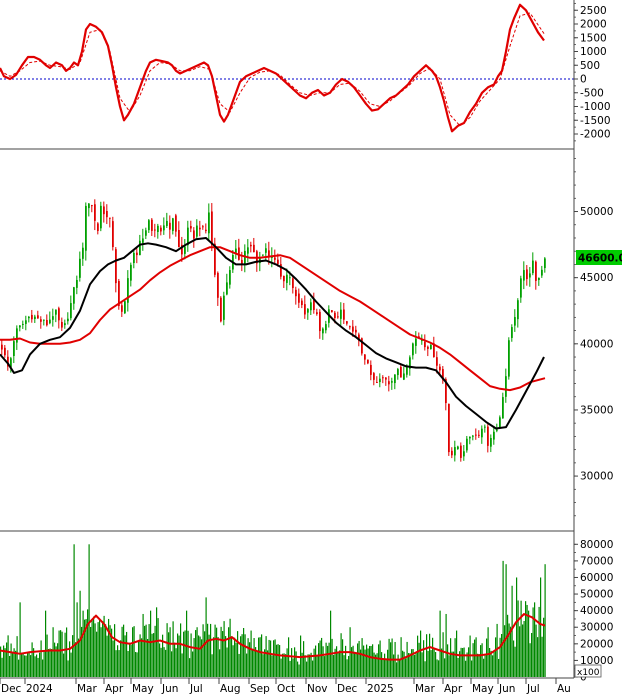 The width and height of the screenshot is (622, 695). Describe the element at coordinates (596, 344) in the screenshot. I see `price-tick-label: 40000` at that location.